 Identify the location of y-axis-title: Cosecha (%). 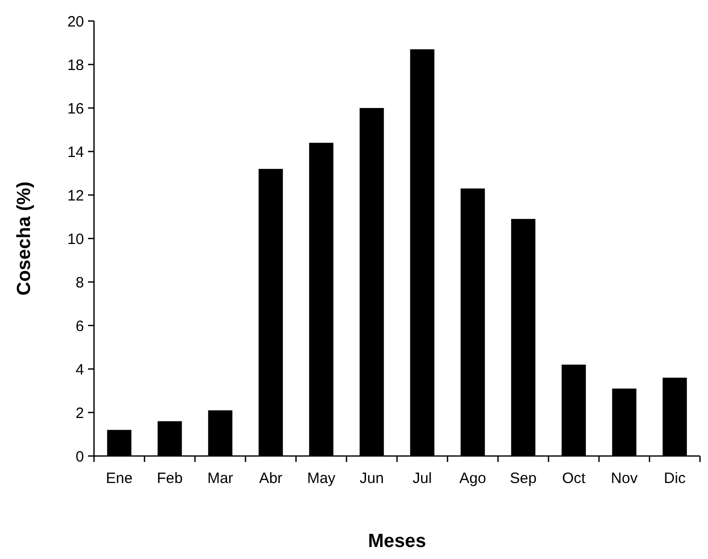
(24, 238).